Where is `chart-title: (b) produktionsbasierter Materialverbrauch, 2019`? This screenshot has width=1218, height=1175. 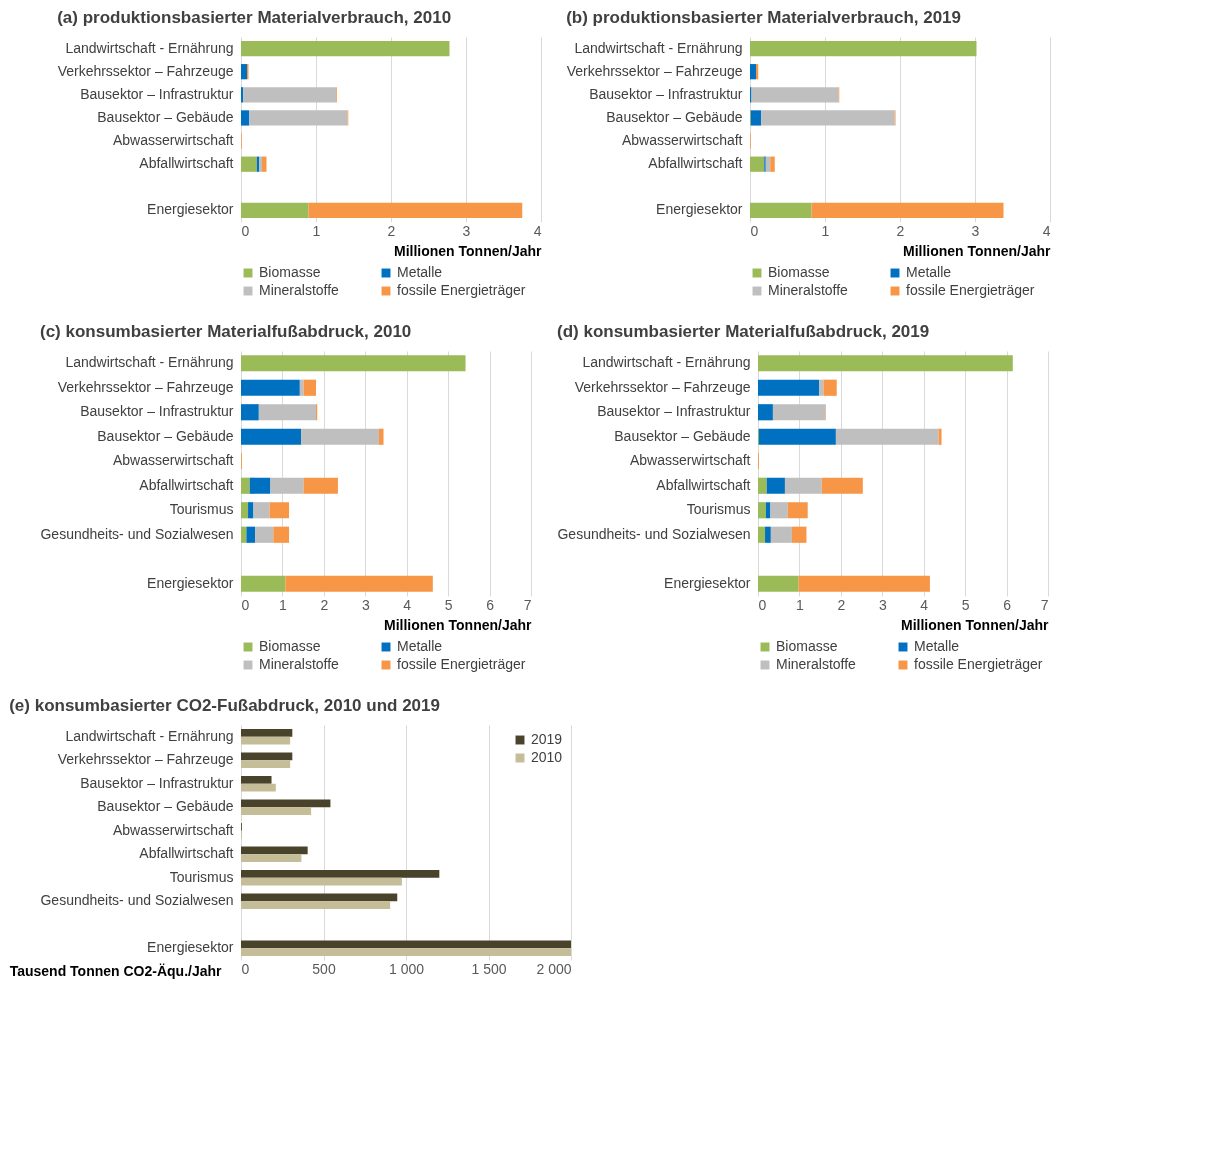
chart-title: (b) produktionsbasierter Materialverbrauch, 2019 is located at coordinates (764, 17).